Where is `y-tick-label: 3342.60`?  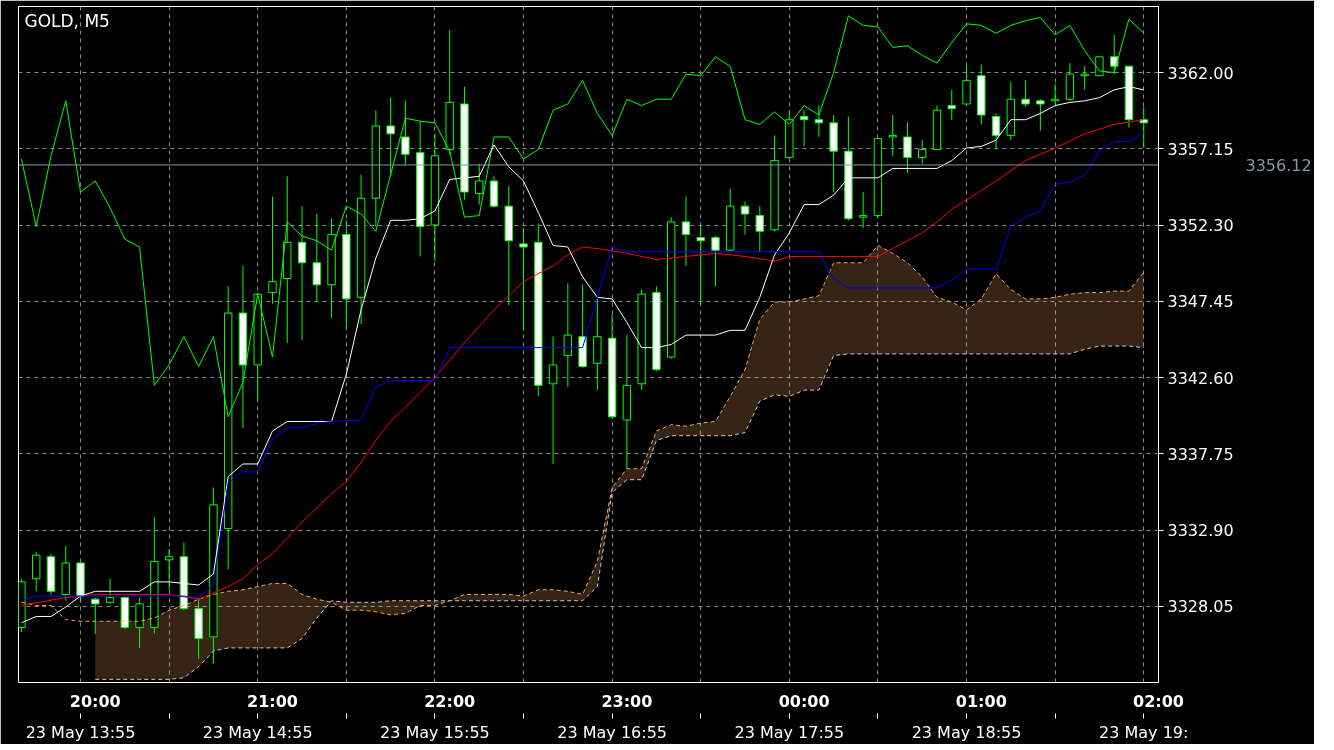 y-tick-label: 3342.60 is located at coordinates (1200, 378).